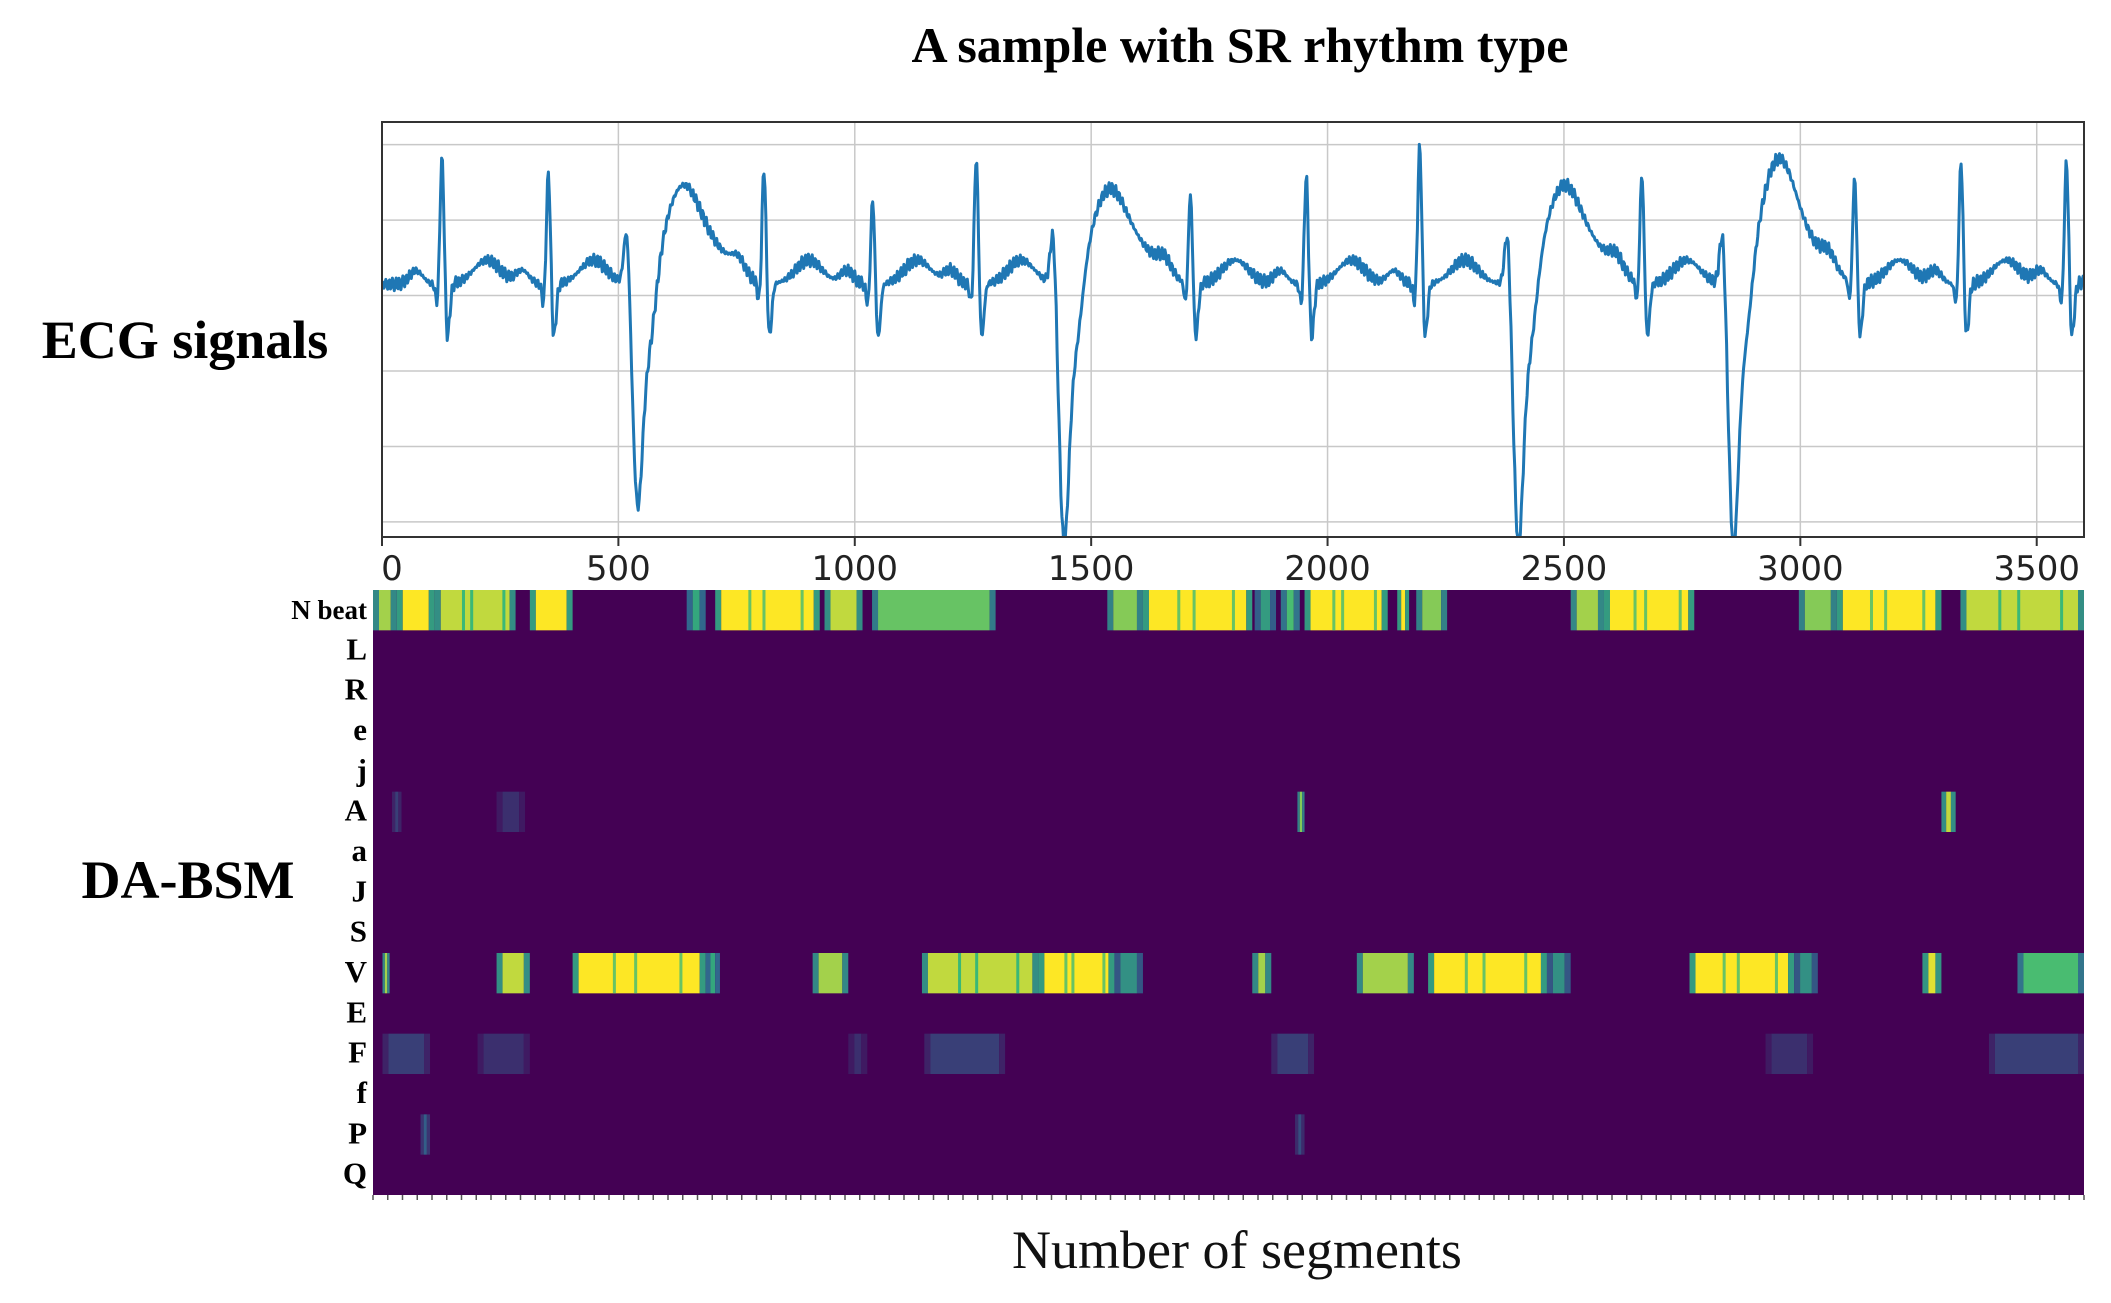 The image size is (2111, 1303). What do you see at coordinates (356, 971) in the screenshot?
I see `heatmap-row-label: V` at bounding box center [356, 971].